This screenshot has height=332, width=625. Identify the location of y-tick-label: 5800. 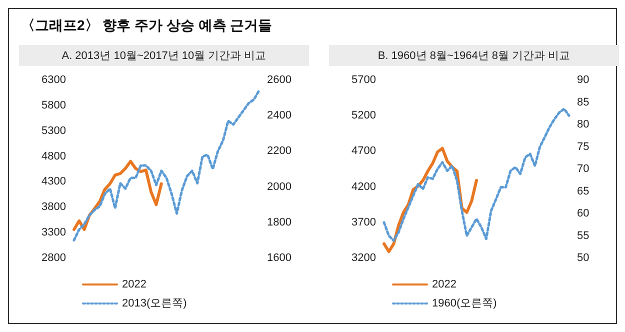
(54, 105).